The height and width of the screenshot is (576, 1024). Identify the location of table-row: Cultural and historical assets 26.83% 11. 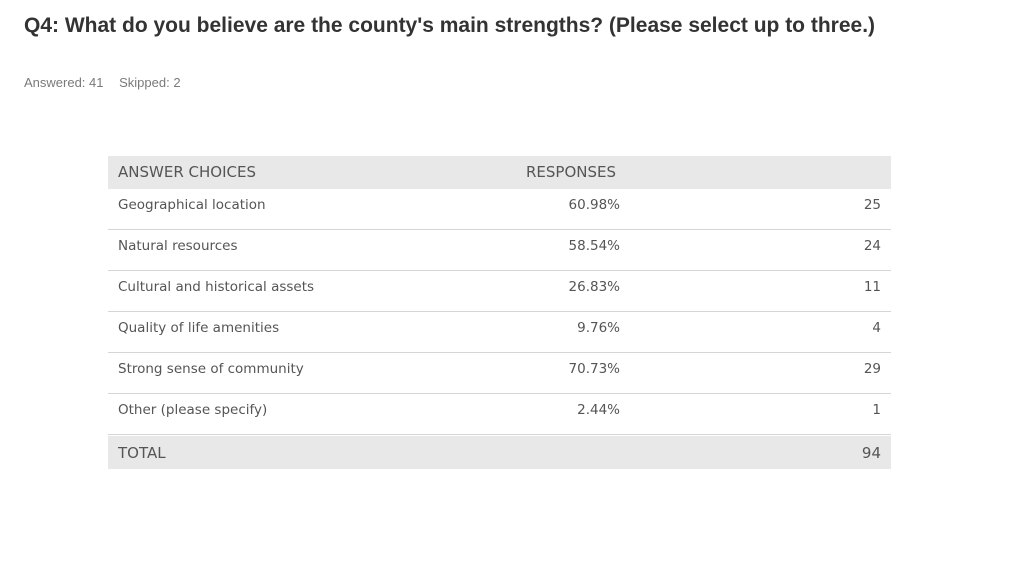
(499, 291).